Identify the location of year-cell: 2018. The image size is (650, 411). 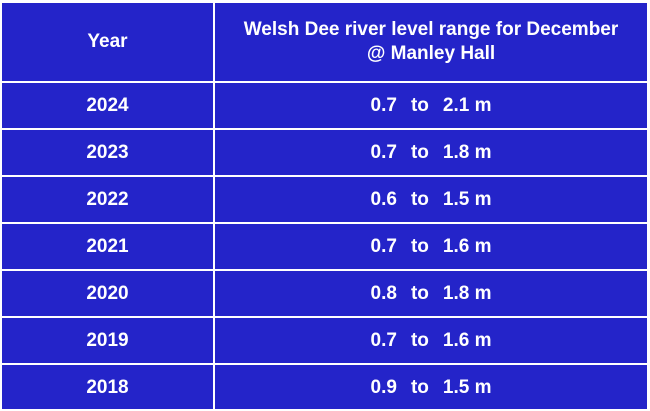
(108, 386).